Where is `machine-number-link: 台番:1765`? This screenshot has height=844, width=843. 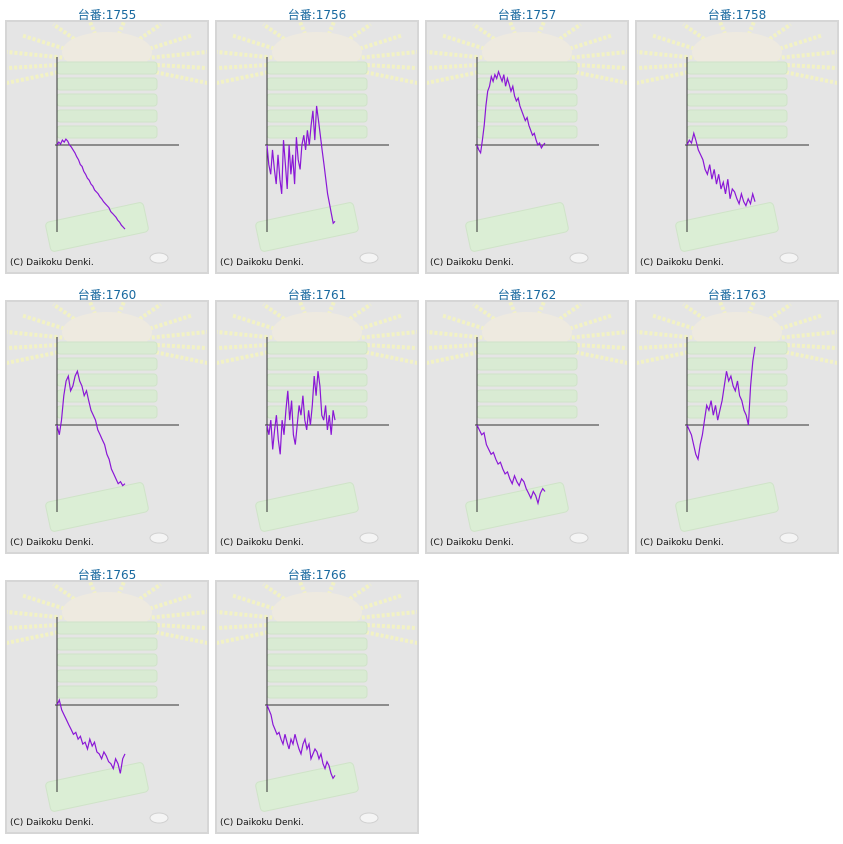 machine-number-link: 台番:1765 is located at coordinates (107, 575).